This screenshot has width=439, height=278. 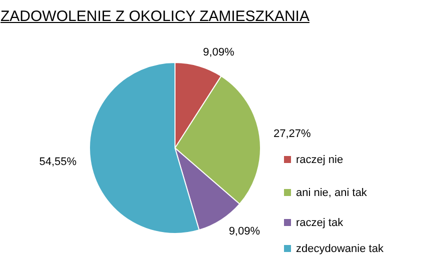 I want to click on chart-title: ZADOWOLENIE Z OKOLICY ZAMIESZKANIA, so click(x=155, y=16).